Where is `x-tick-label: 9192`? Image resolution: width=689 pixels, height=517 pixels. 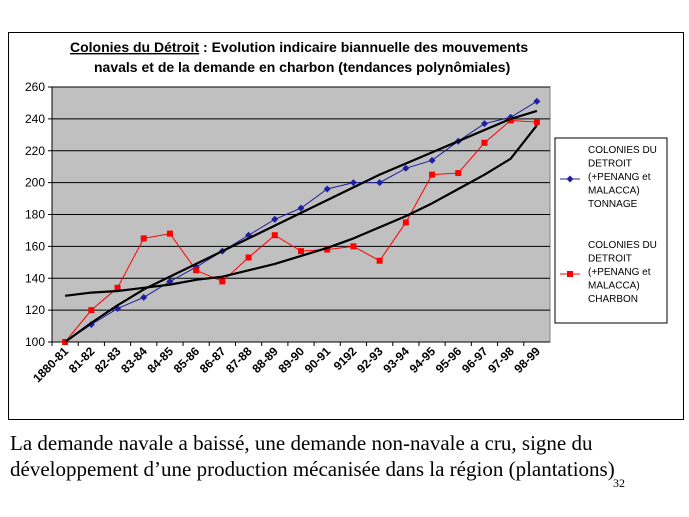 x-tick-label: 9192 is located at coordinates (345, 358).